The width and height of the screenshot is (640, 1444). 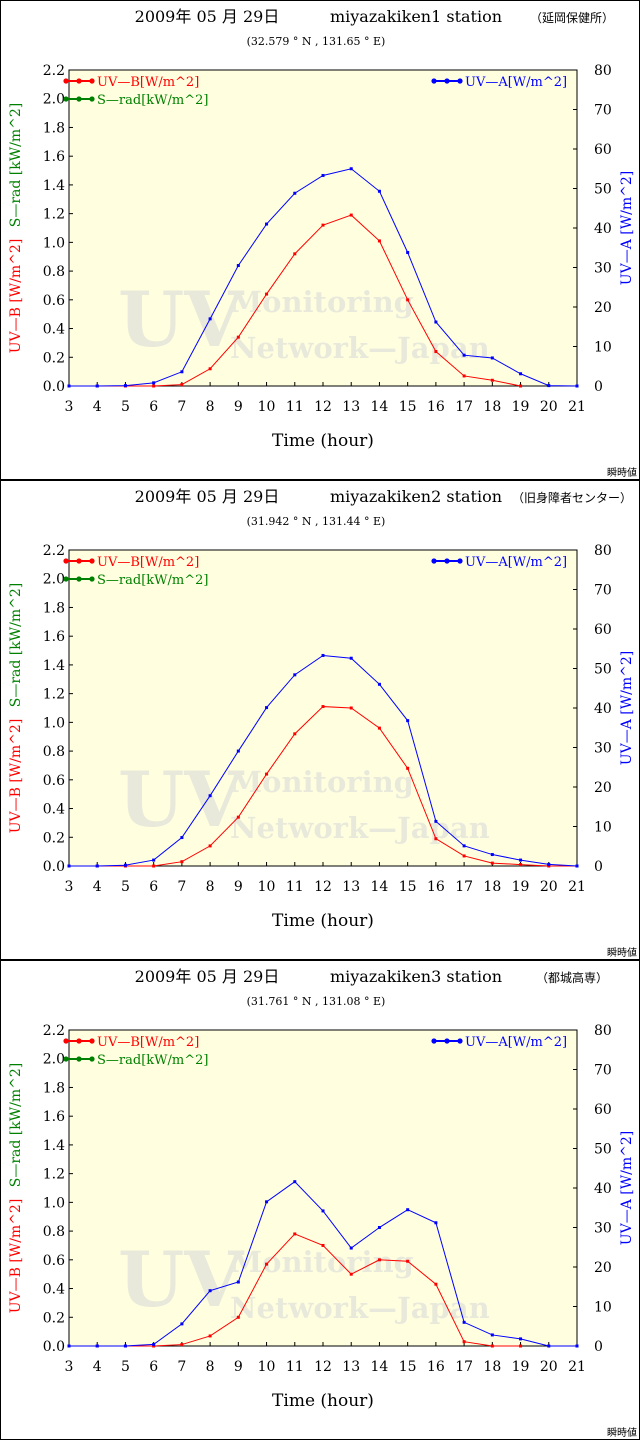 What do you see at coordinates (54, 752) in the screenshot?
I see `y-left-tick-label: 0.8` at bounding box center [54, 752].